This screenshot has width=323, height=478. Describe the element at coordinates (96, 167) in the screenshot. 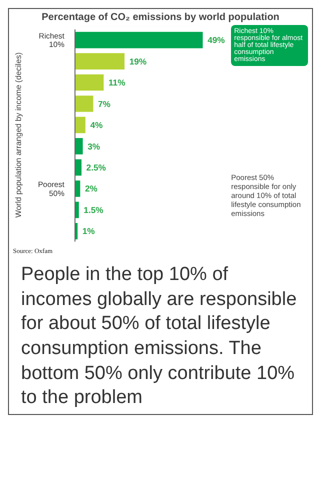

I see `data-label: 2.5%` at that location.